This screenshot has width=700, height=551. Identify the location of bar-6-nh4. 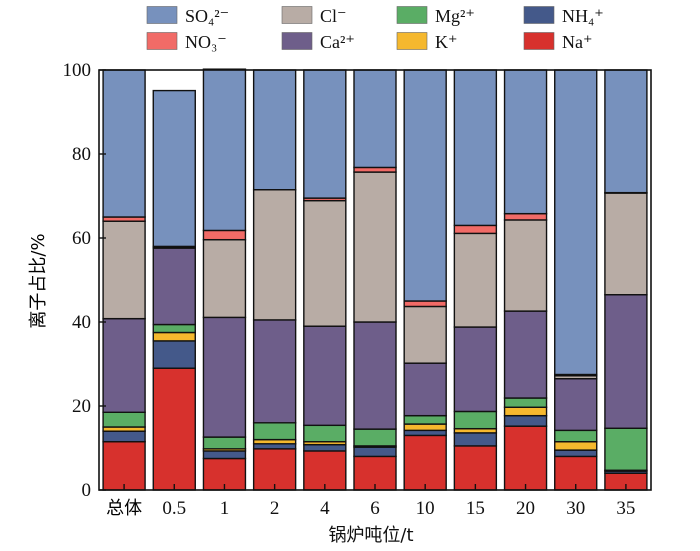
(375, 452).